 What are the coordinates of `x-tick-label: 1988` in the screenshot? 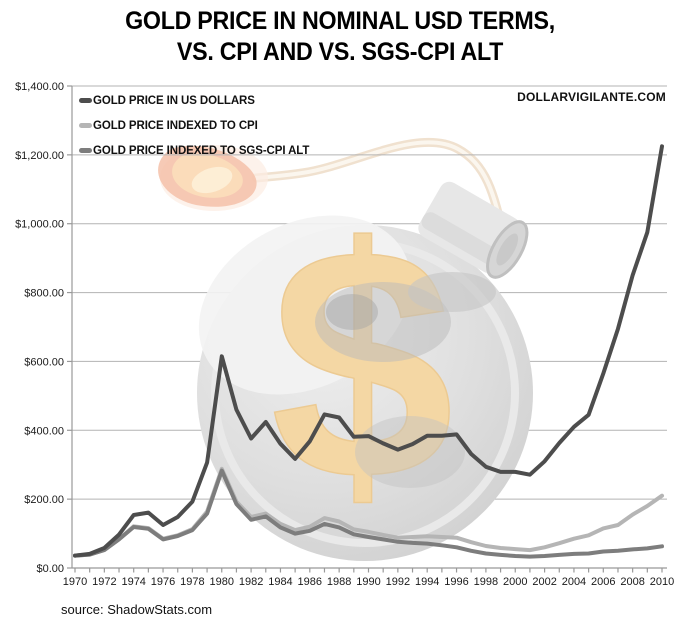 It's located at (339, 582).